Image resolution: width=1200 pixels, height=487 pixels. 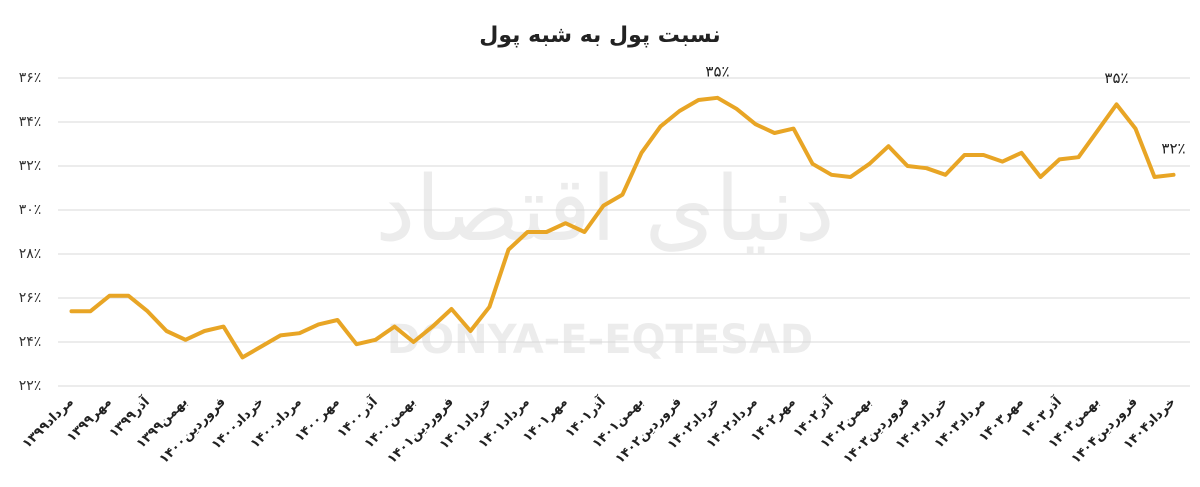 What do you see at coordinates (30, 342) in the screenshot?
I see `y-tick-label: ۲۴٪` at bounding box center [30, 342].